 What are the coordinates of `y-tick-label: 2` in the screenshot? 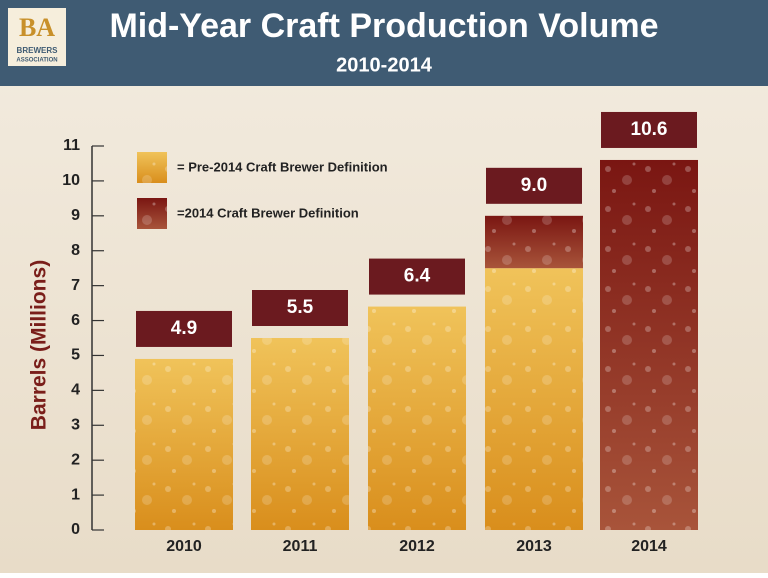 It's located at (75, 459).